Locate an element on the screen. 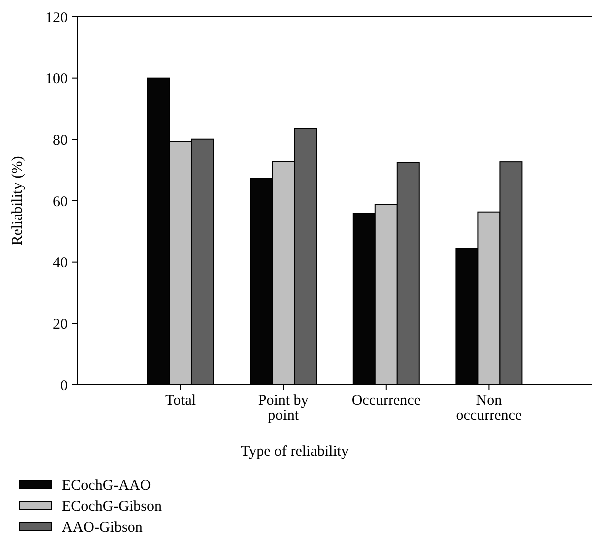 The image size is (598, 548). y-tick-label: 120 is located at coordinates (57, 18).